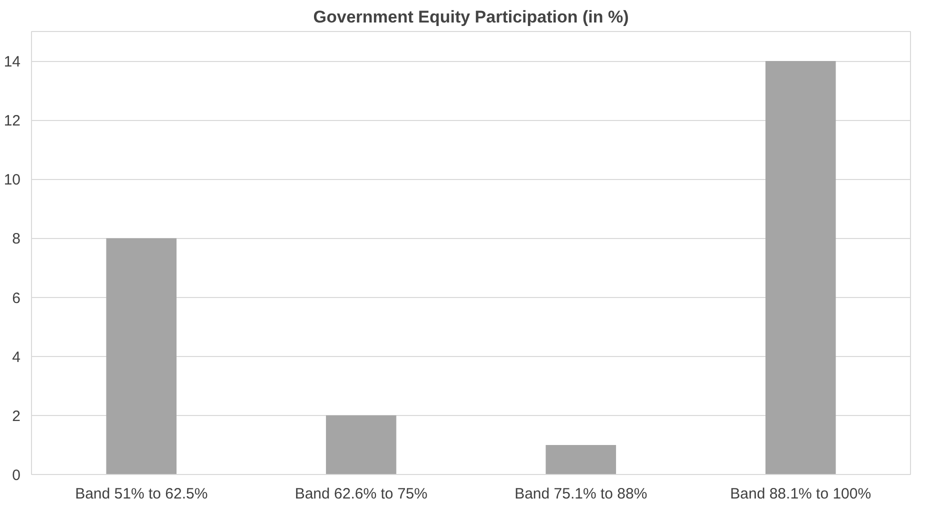 The height and width of the screenshot is (526, 944). What do you see at coordinates (361, 494) in the screenshot?
I see `x-tick-label: Band 62.6% to 75%` at bounding box center [361, 494].